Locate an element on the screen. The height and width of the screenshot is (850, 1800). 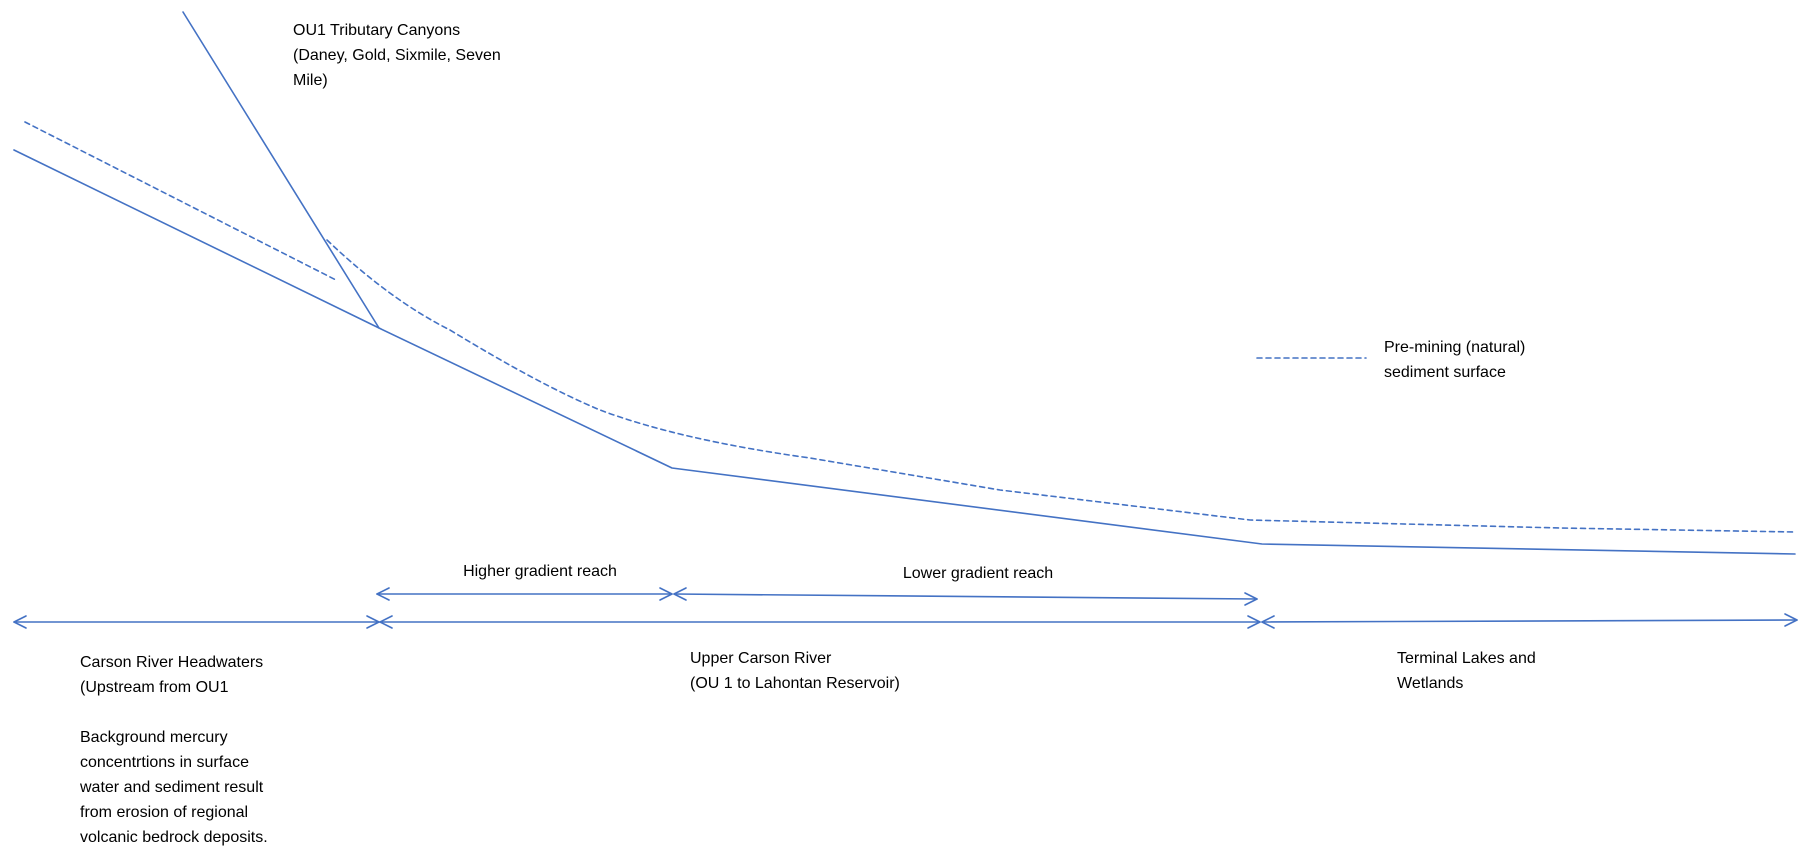
tributary-canyon-line is located at coordinates (281, 170).